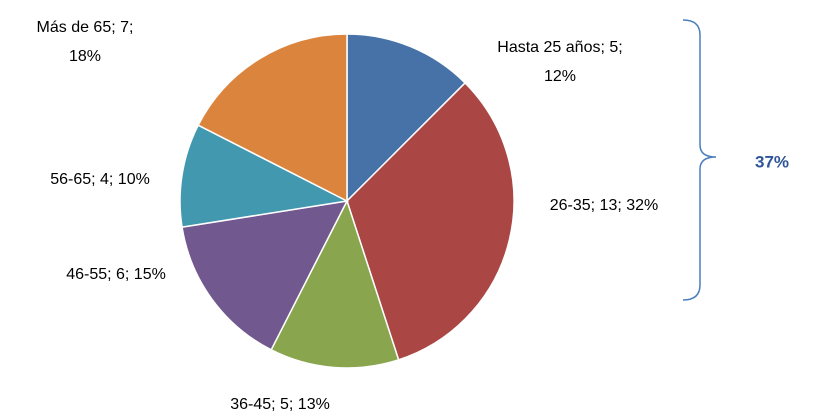 The height and width of the screenshot is (416, 822). I want to click on data-label: 36-45; 5; 13%, so click(280, 404).